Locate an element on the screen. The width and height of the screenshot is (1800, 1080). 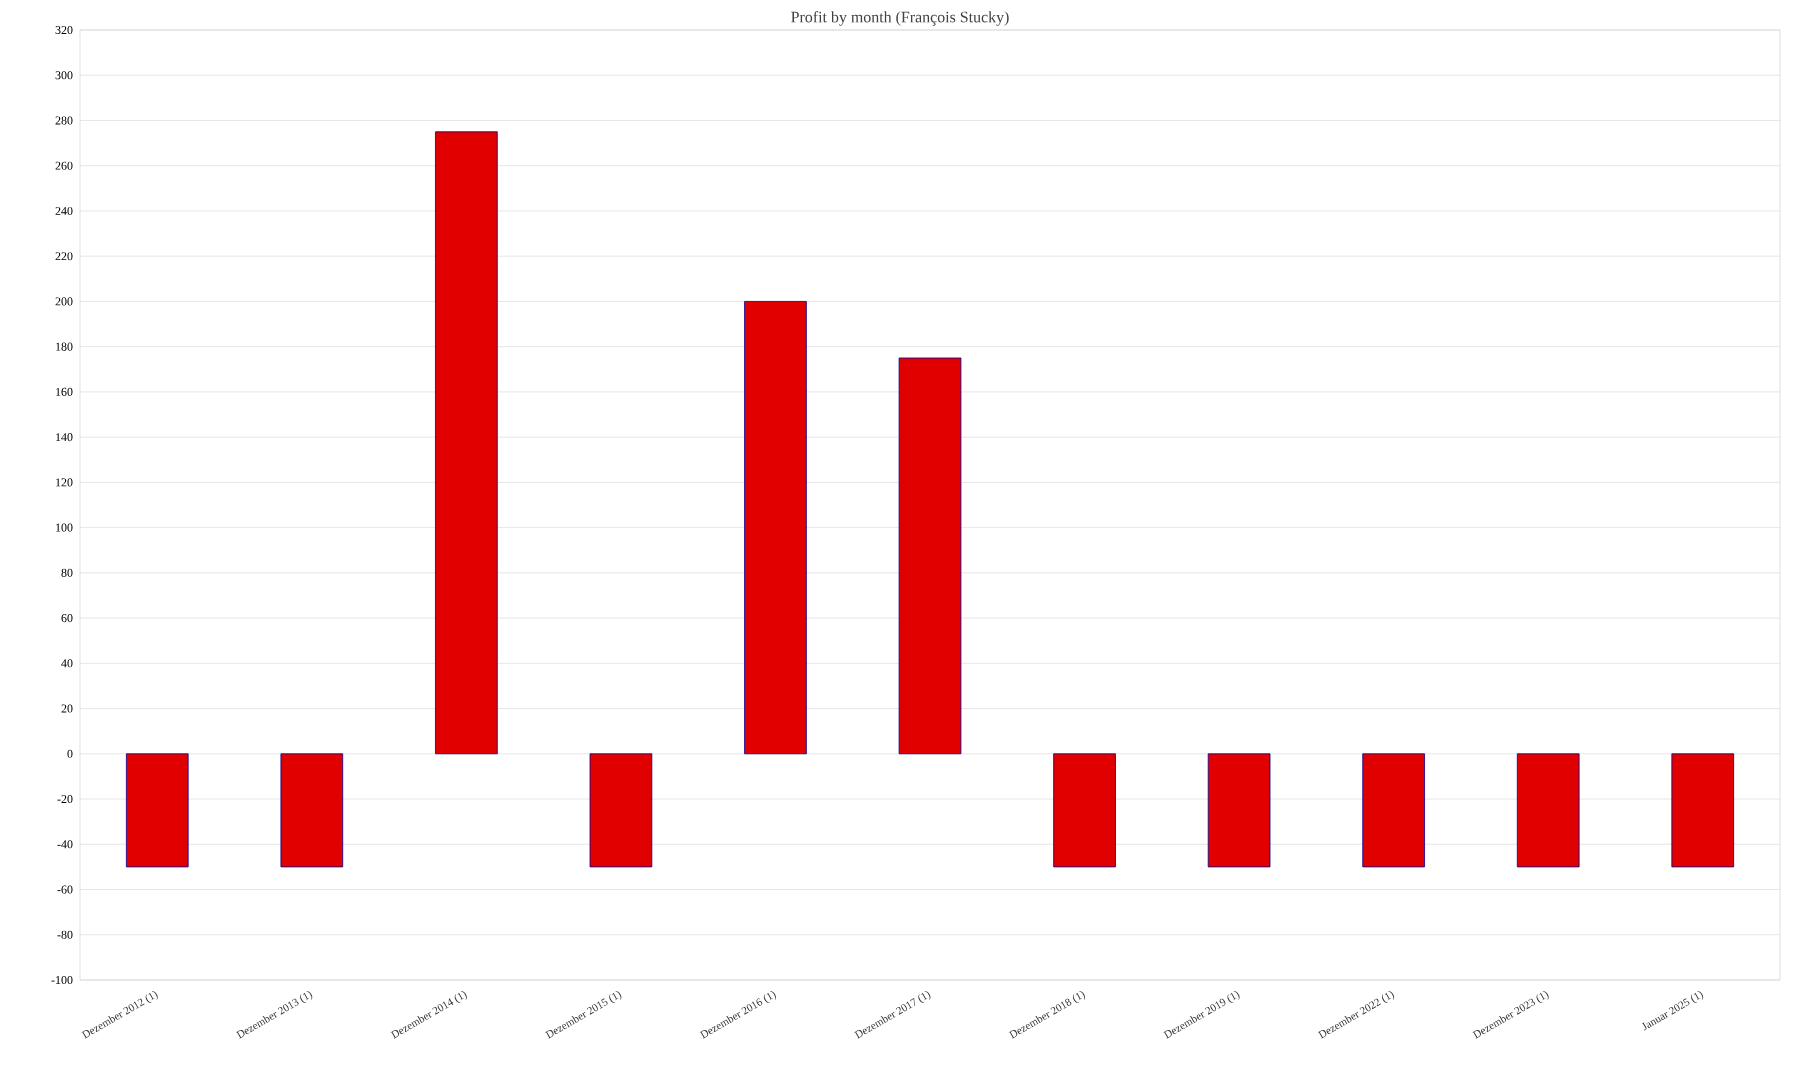
y-tick-label: -100 is located at coordinates (62, 980).